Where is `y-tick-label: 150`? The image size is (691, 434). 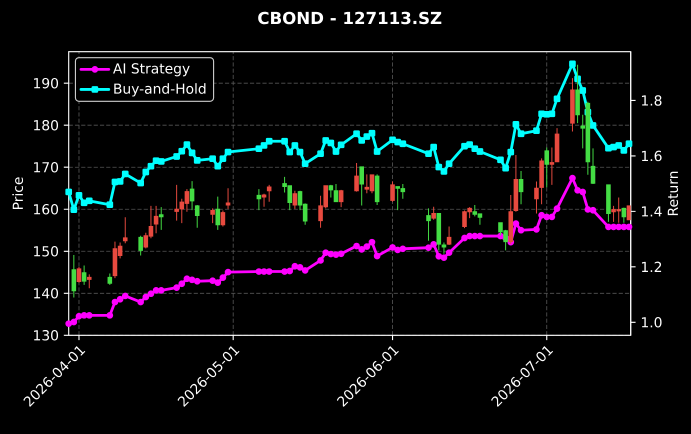 y-tick-label: 150 is located at coordinates (46, 251).